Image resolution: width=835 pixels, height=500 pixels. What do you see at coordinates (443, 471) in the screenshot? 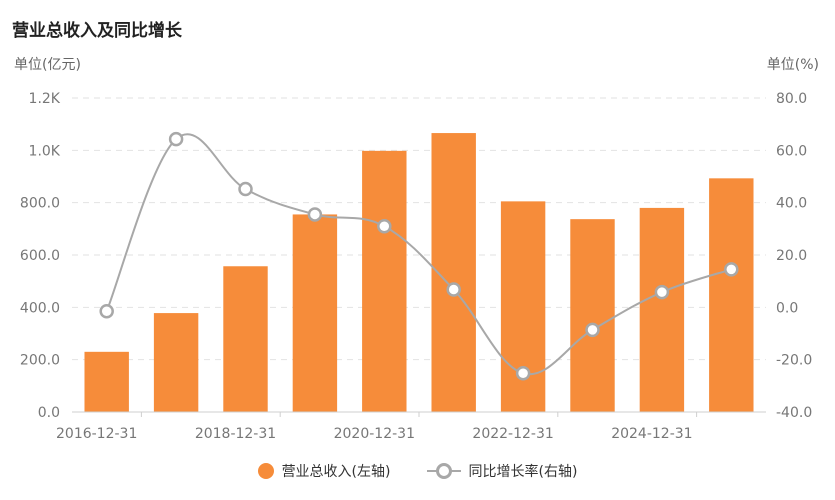
I see `legend-line-swatch` at bounding box center [443, 471].